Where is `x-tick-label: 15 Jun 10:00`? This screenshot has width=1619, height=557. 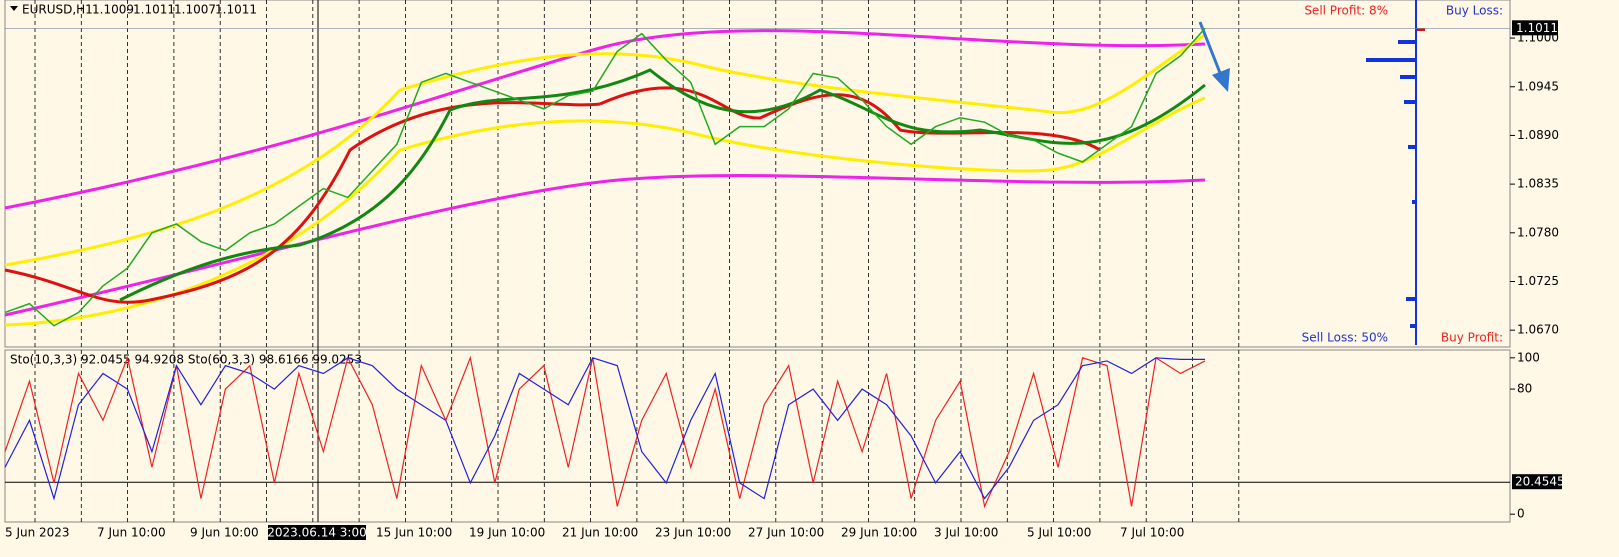 x-tick-label: 15 Jun 10:00 is located at coordinates (414, 533).